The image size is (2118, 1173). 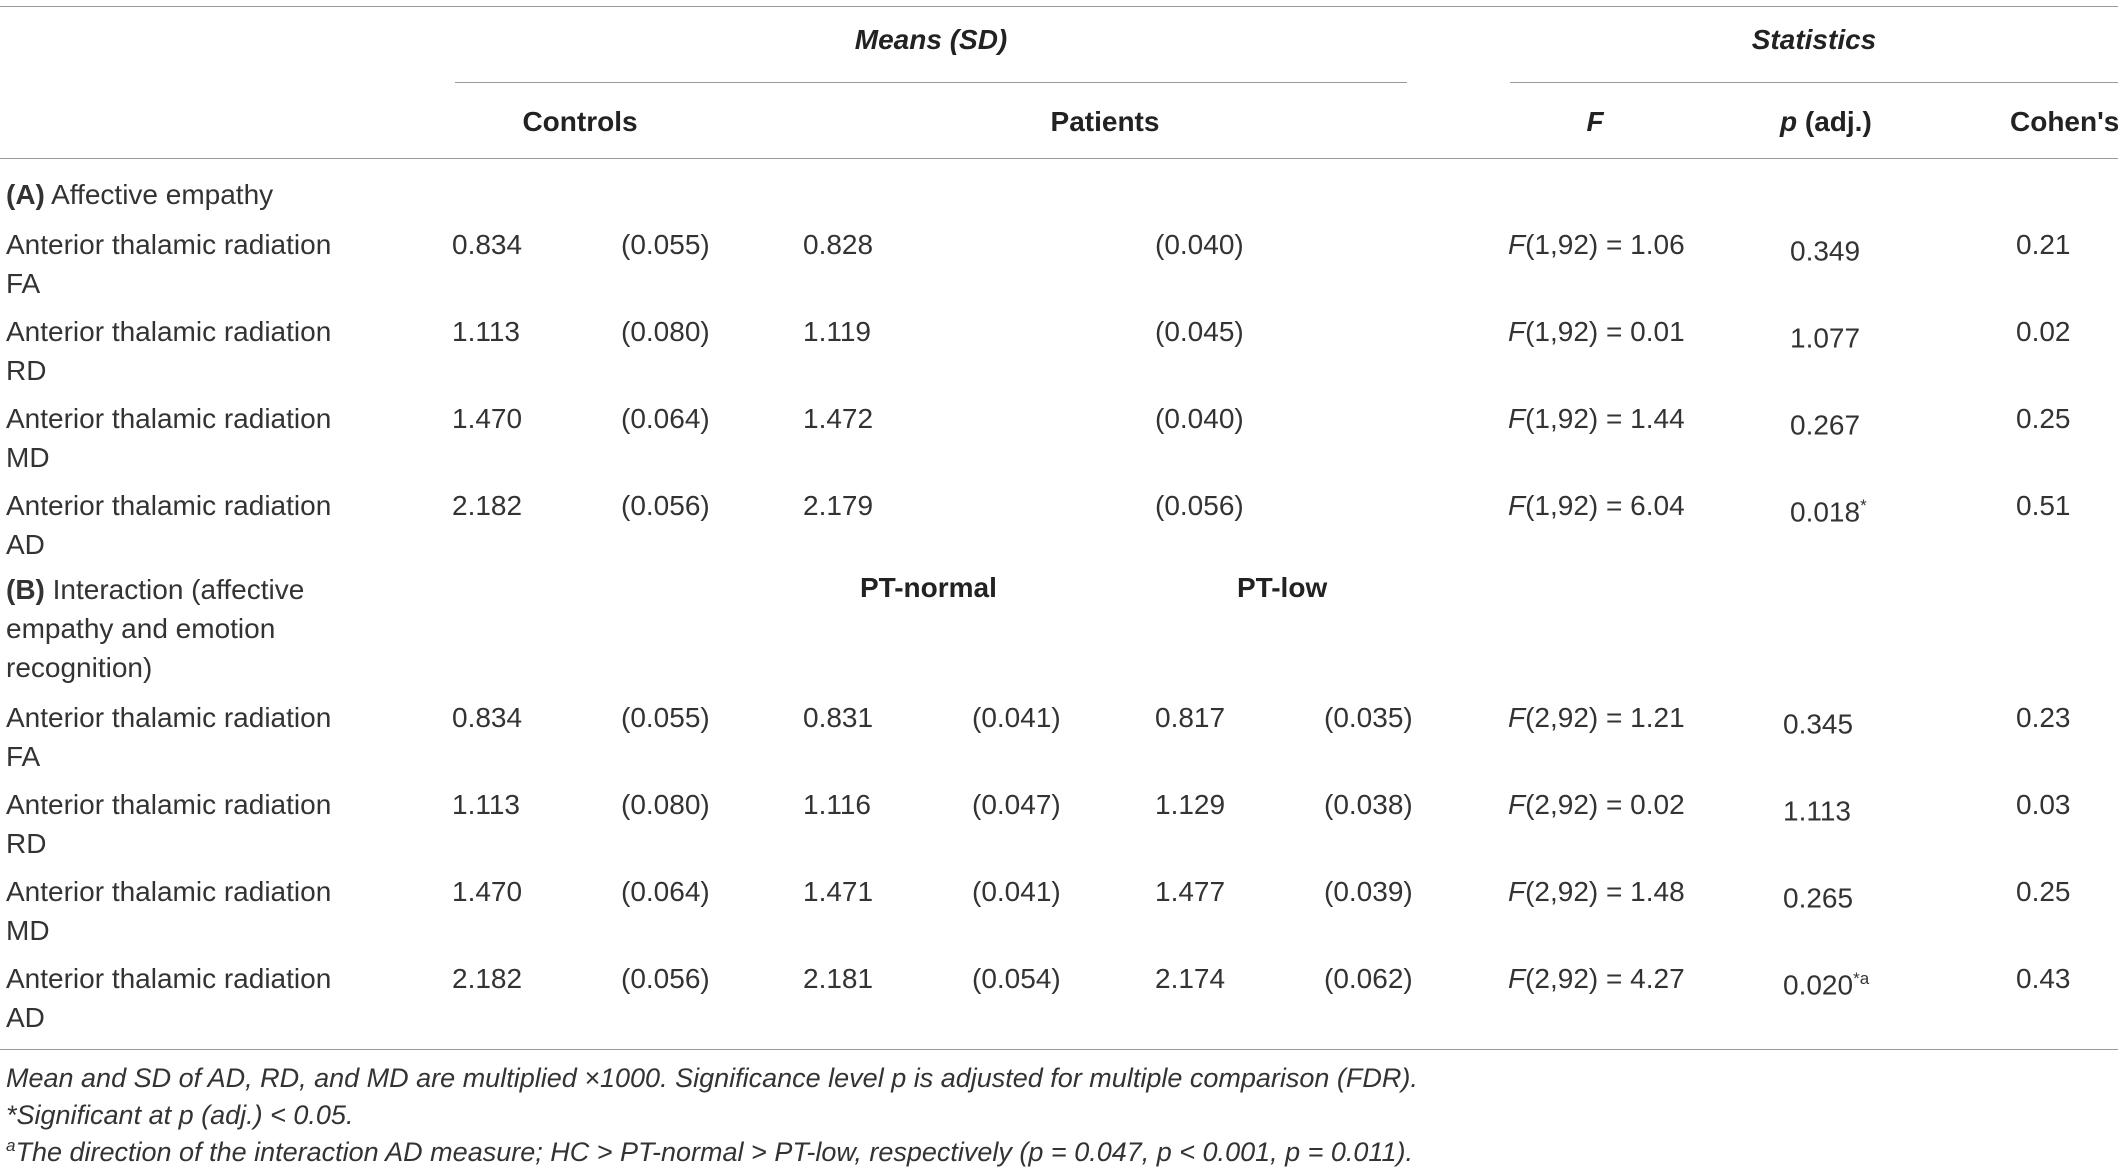 I want to click on f-statistic: F(2,92) = 1.21, so click(x=1596, y=717).